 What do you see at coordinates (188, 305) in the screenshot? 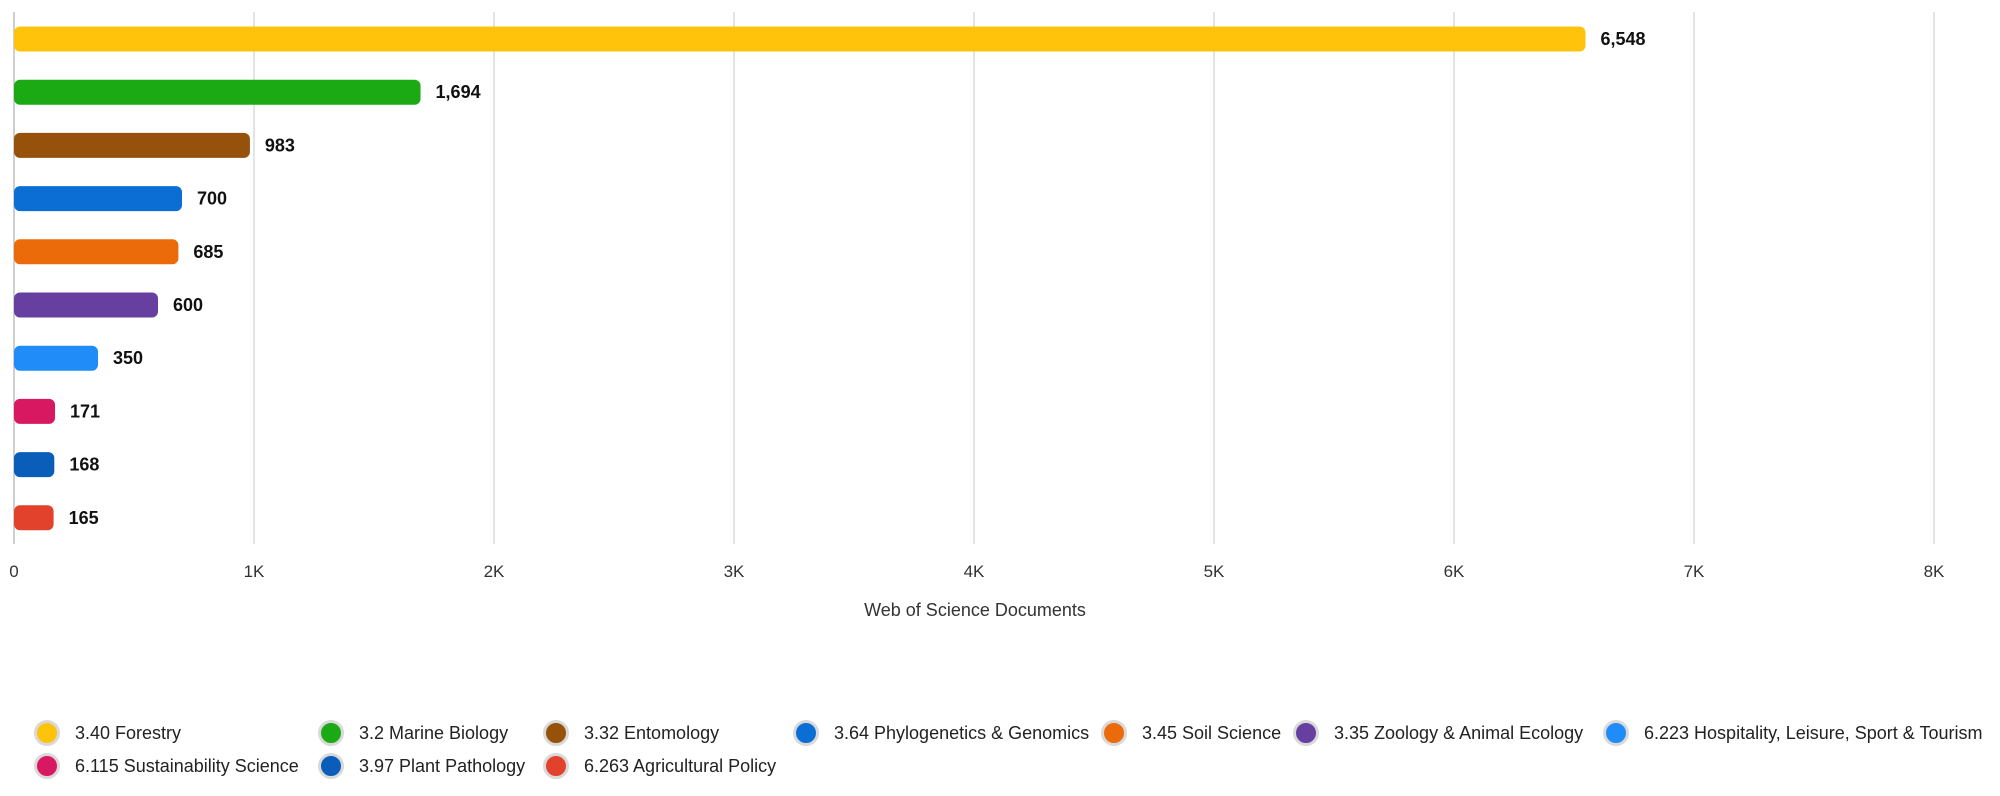
I see `bar-value-label: 600` at bounding box center [188, 305].